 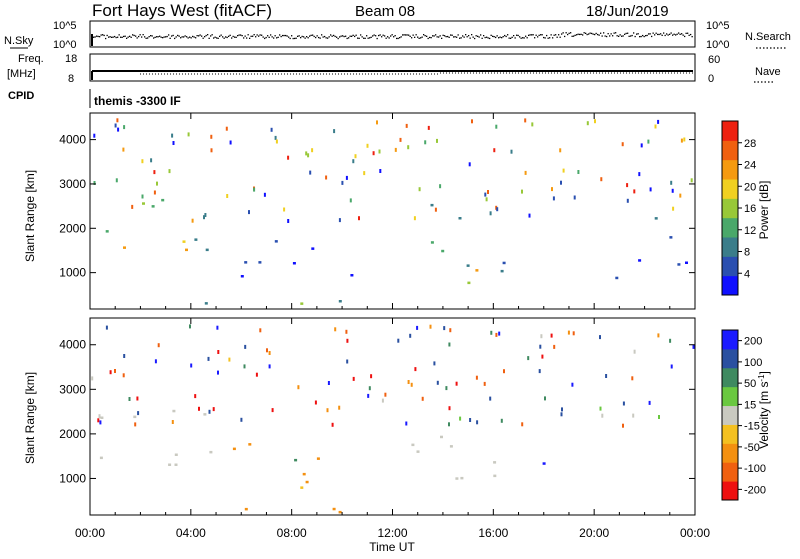 I want to click on velocity-colorbar-tick-label: -15, so click(x=752, y=427).